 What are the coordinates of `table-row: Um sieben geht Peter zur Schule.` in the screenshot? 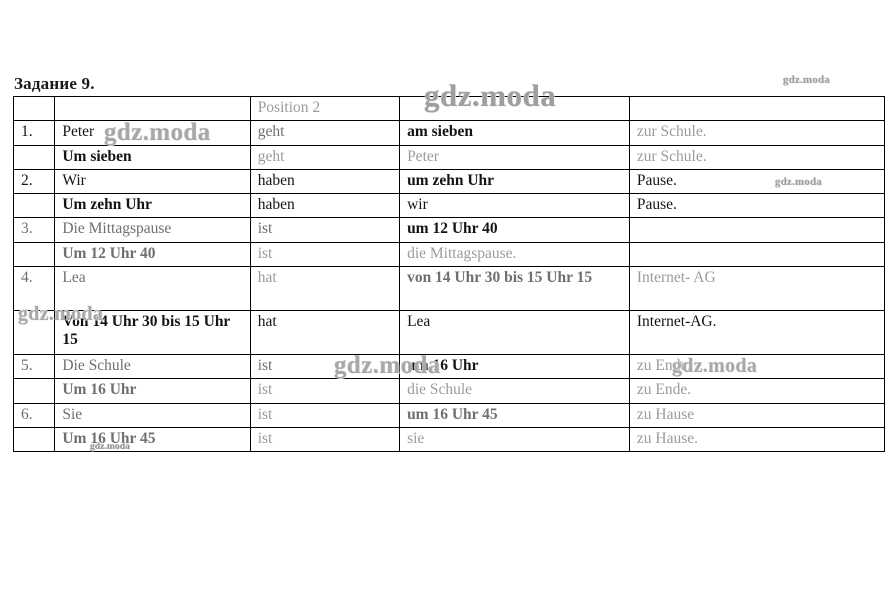 It's located at (449, 157).